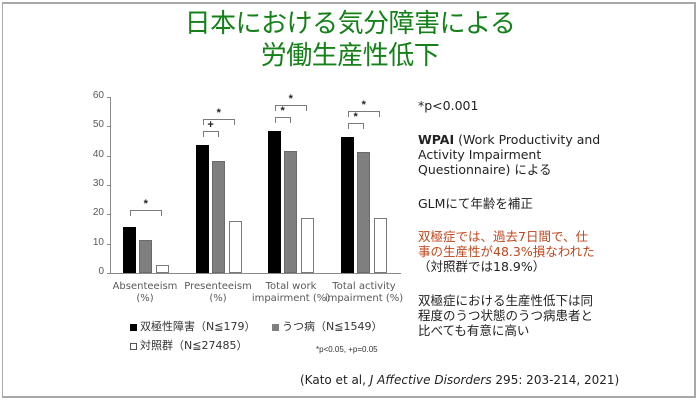  What do you see at coordinates (480, 154) in the screenshot?
I see `wpai-note-line2: Activity Impairment` at bounding box center [480, 154].